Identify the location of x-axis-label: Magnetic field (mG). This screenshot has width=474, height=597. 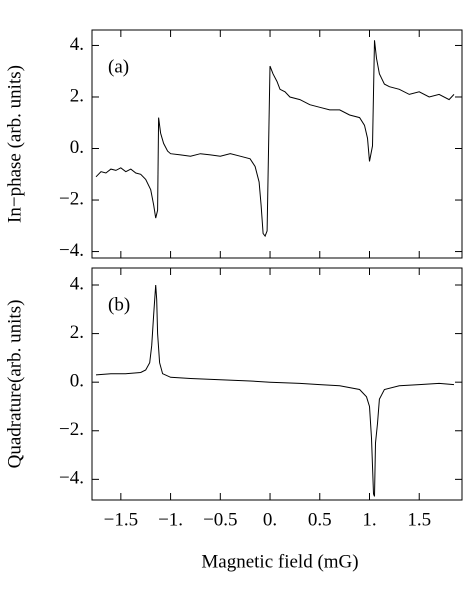
(279, 561).